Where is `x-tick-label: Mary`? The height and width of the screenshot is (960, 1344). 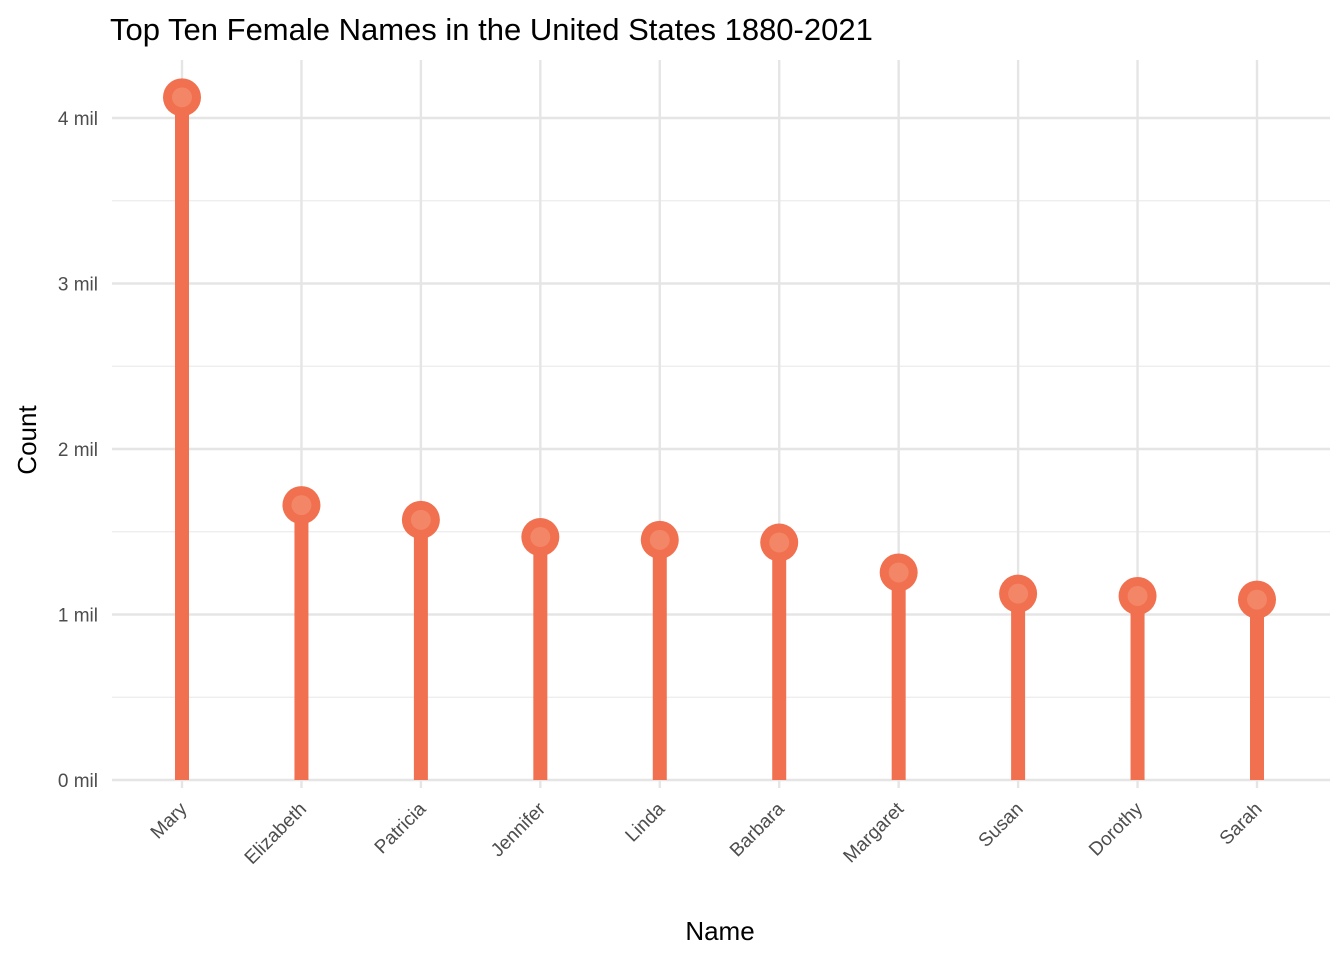
x-tick-label: Mary is located at coordinates (169, 820).